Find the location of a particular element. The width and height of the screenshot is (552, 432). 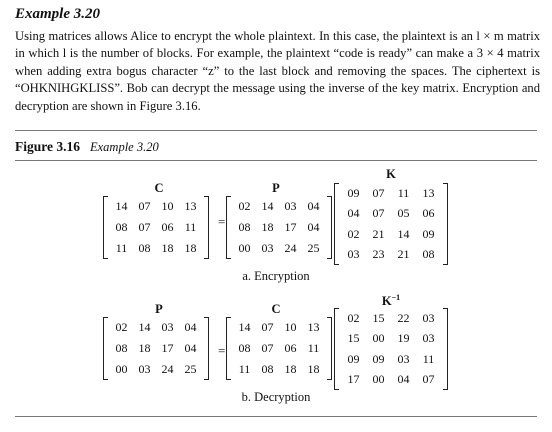

figure-number: Figure 3.16 is located at coordinates (47, 146).